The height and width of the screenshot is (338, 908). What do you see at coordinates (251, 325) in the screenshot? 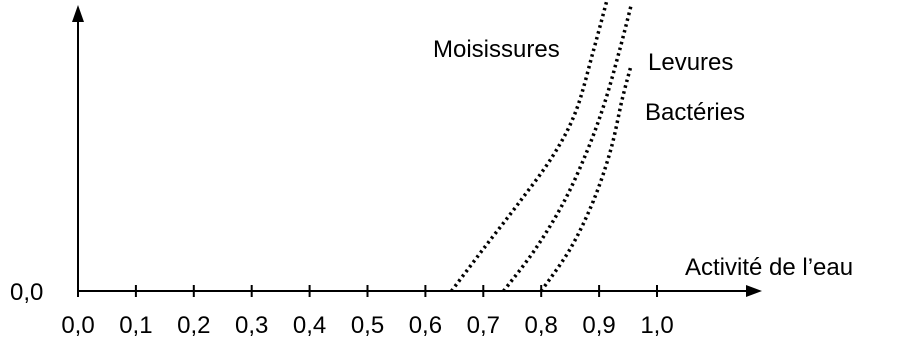
I see `x-tick-label: 0,3` at bounding box center [251, 325].